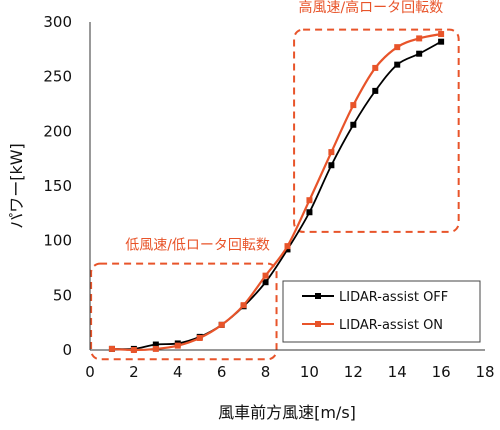  I want to click on x-tick-label: 4, so click(178, 372).